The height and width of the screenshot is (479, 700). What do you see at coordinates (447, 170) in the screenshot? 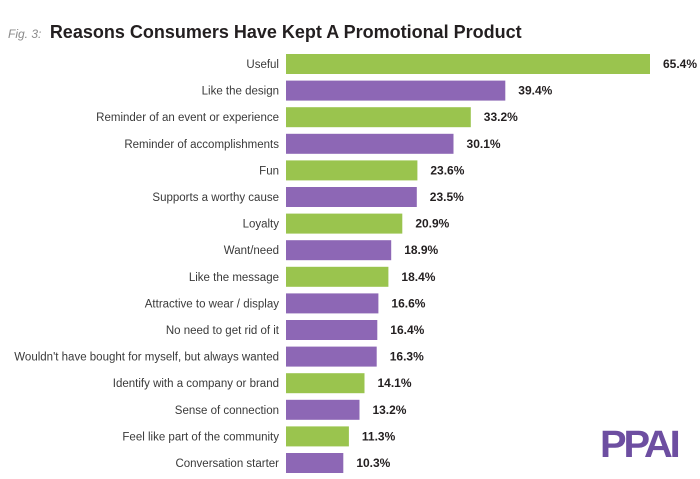
I see `value-label: 23.6%` at bounding box center [447, 170].